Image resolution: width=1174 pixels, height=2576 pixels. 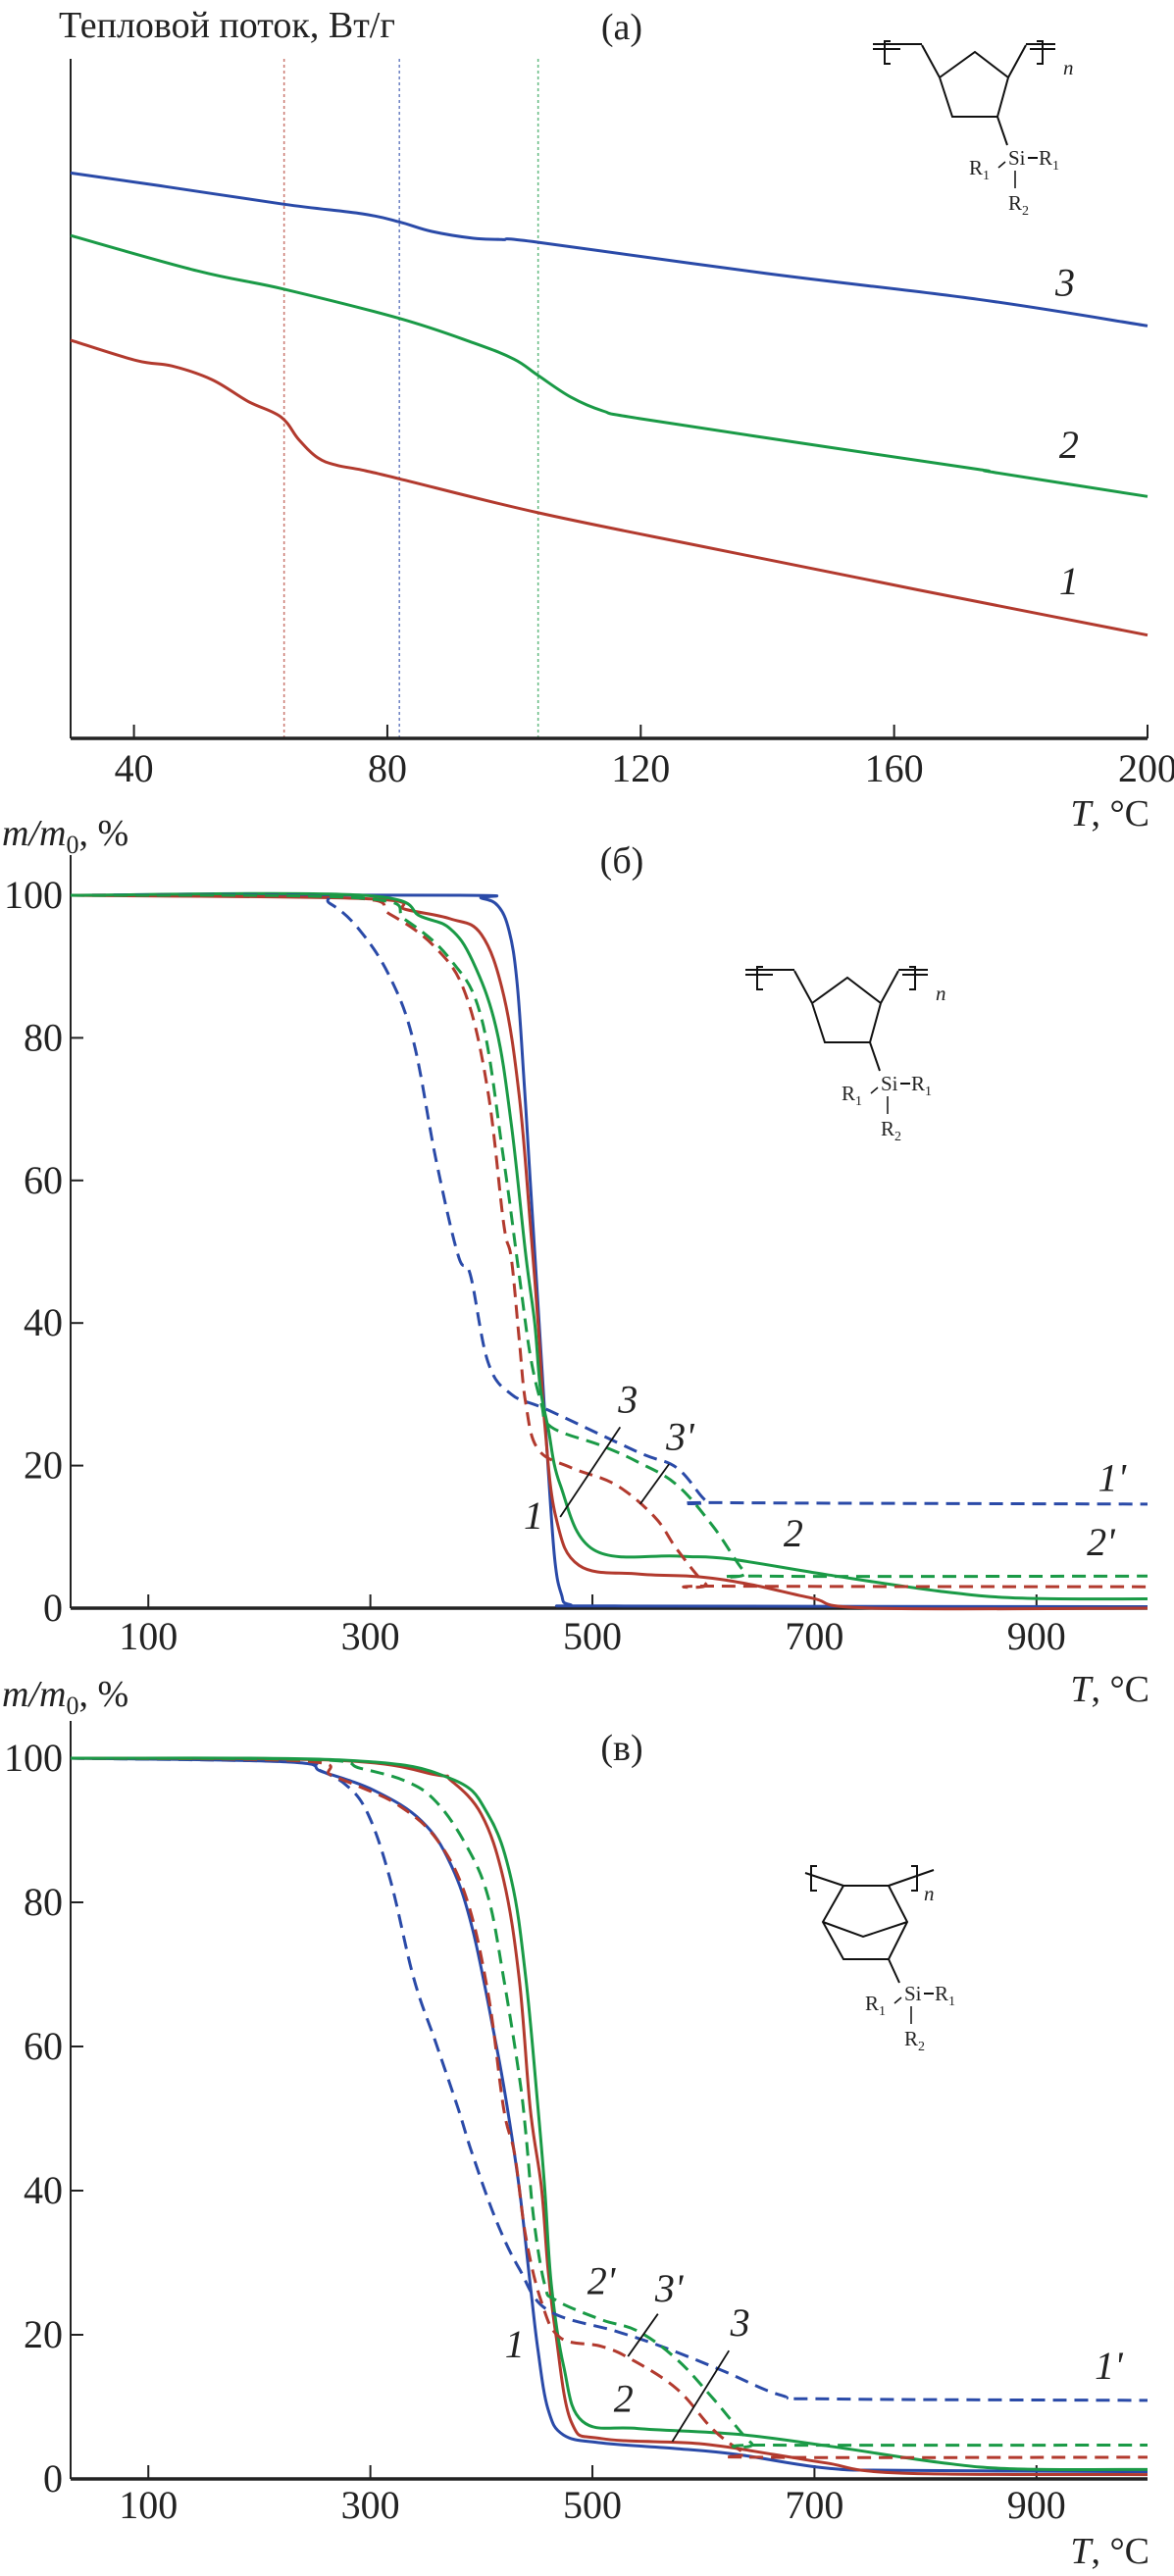 I want to click on x-tick-label: 200, so click(x=1146, y=768).